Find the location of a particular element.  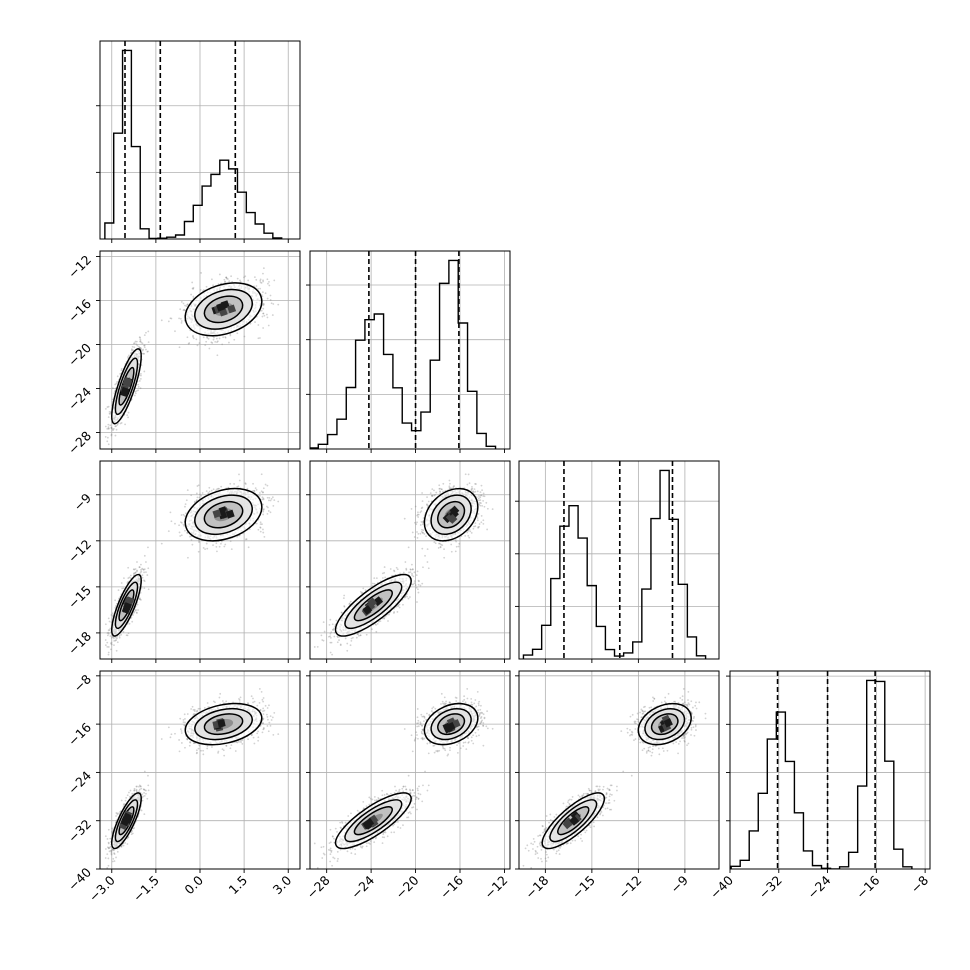

x-tick-label-2-0: −18 is located at coordinates (536, 886).